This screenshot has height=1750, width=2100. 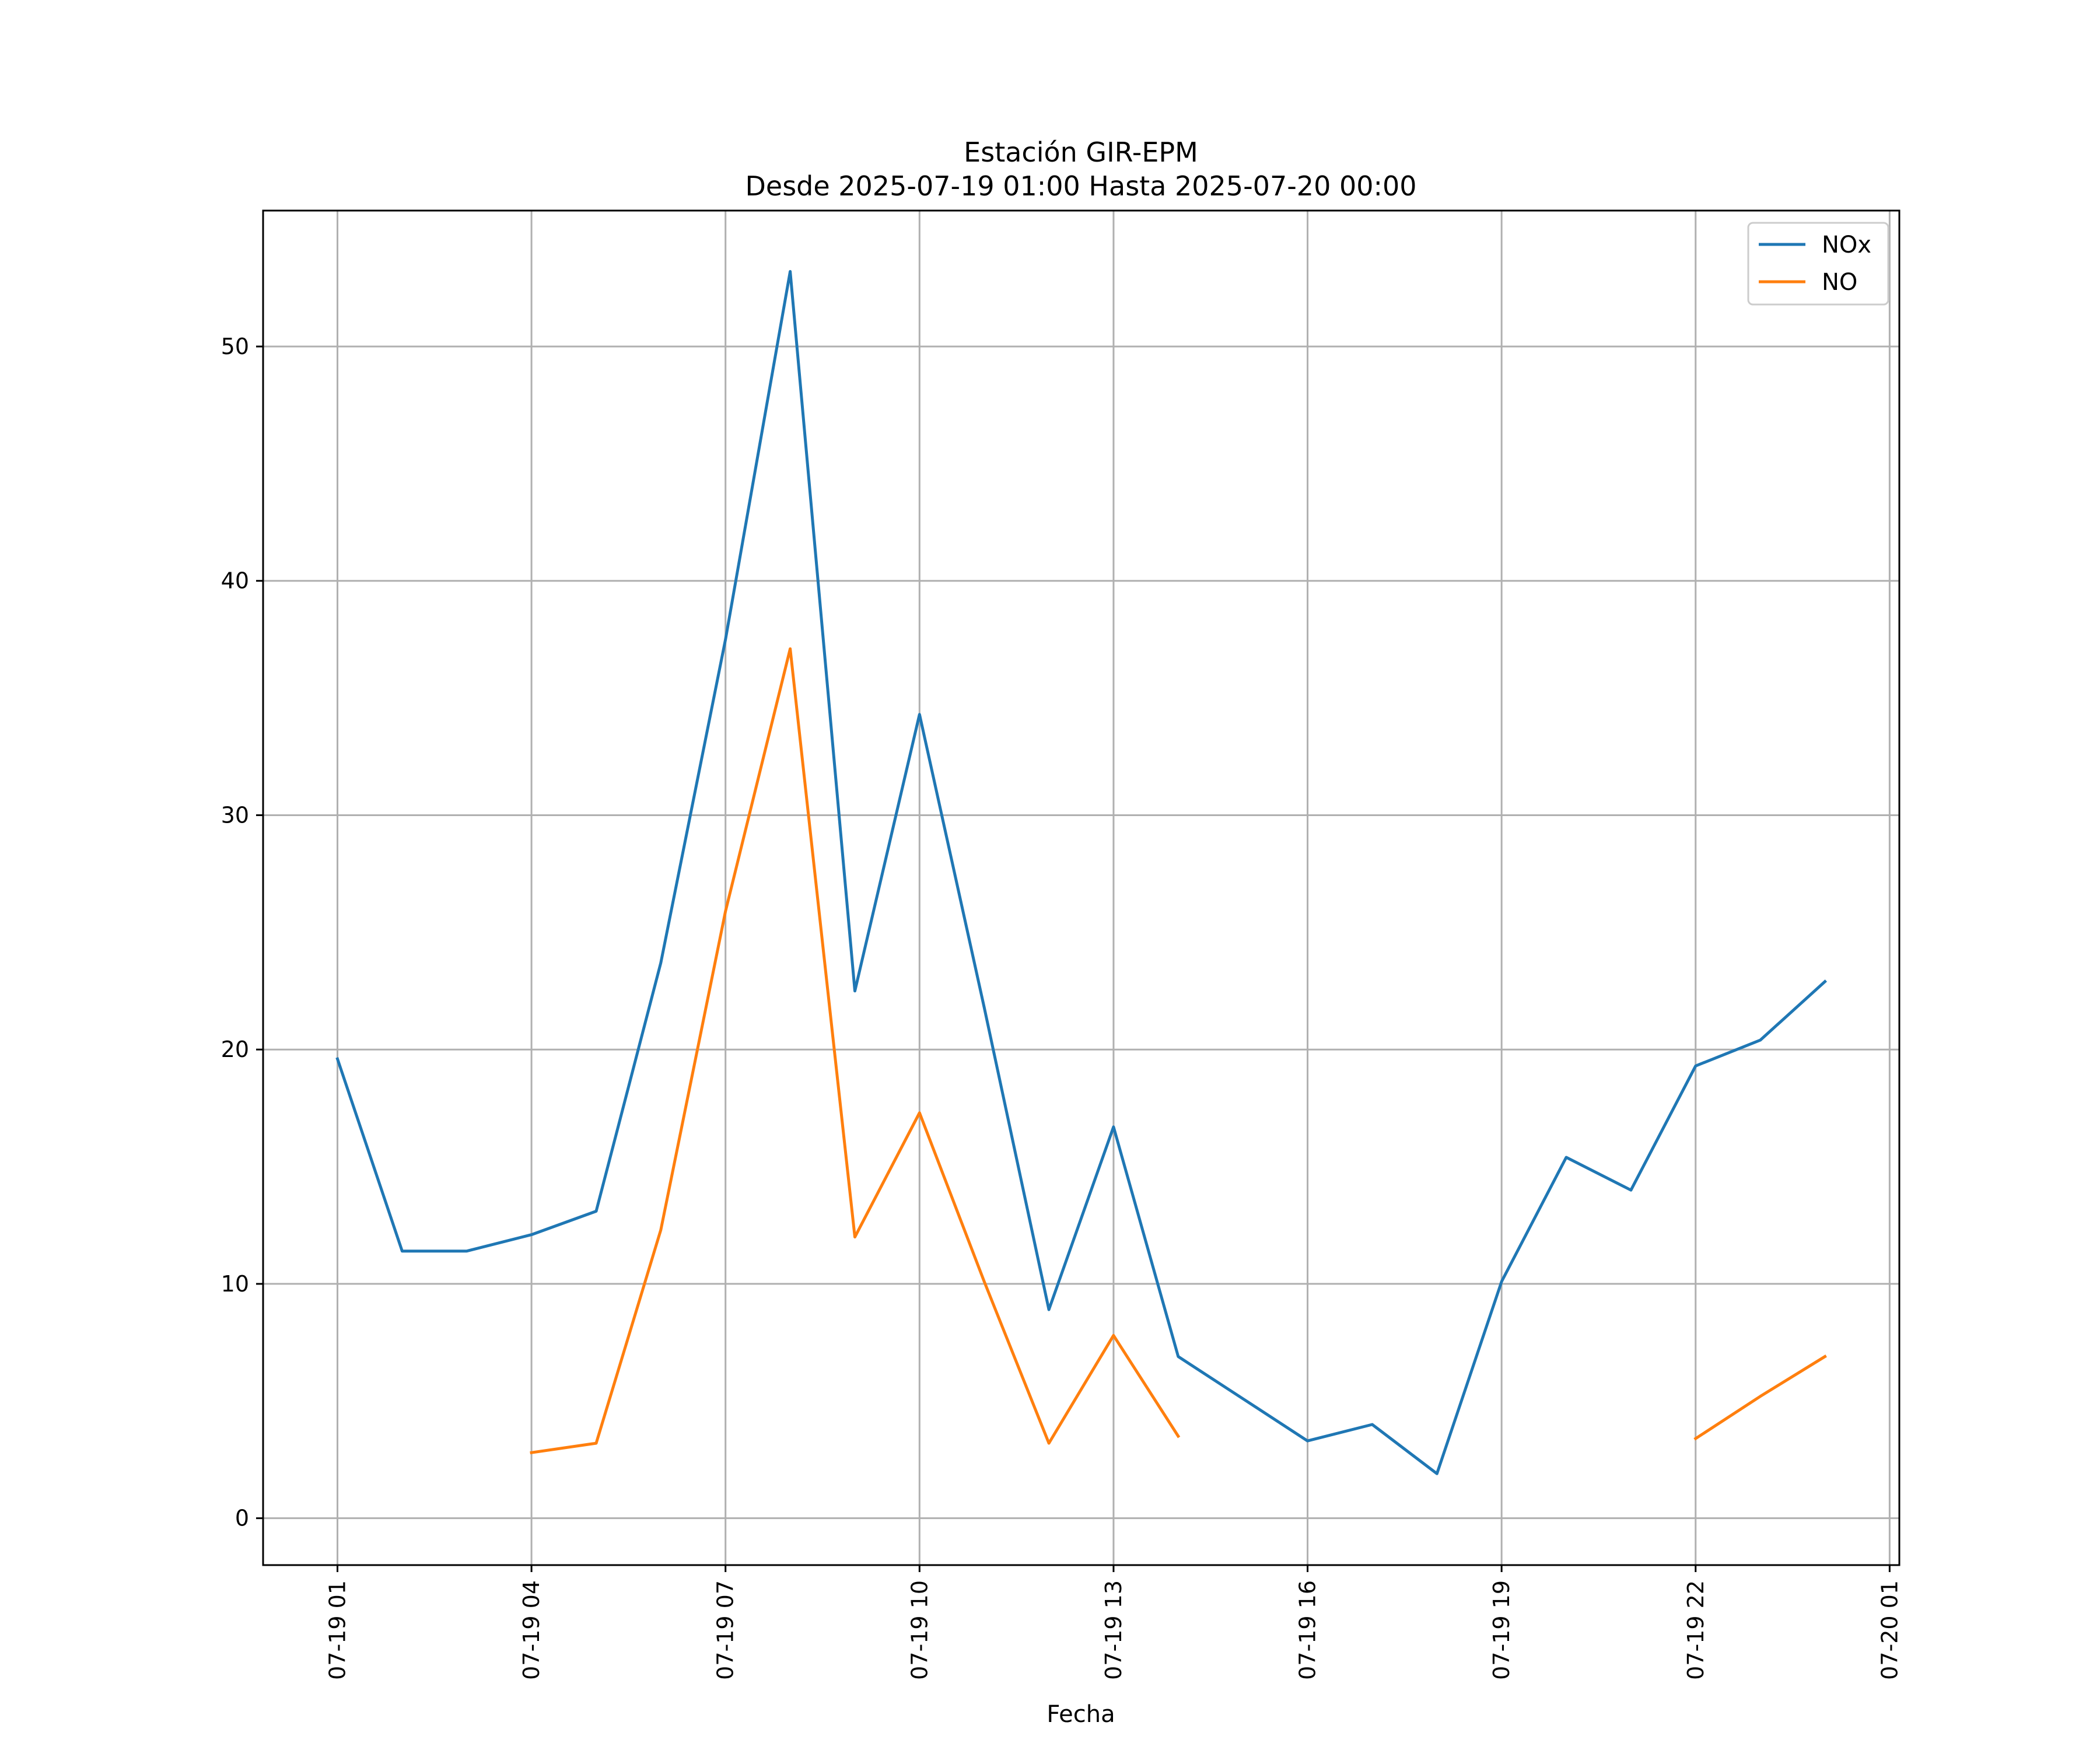 What do you see at coordinates (1839, 282) in the screenshot?
I see `legend-label-no: NO` at bounding box center [1839, 282].